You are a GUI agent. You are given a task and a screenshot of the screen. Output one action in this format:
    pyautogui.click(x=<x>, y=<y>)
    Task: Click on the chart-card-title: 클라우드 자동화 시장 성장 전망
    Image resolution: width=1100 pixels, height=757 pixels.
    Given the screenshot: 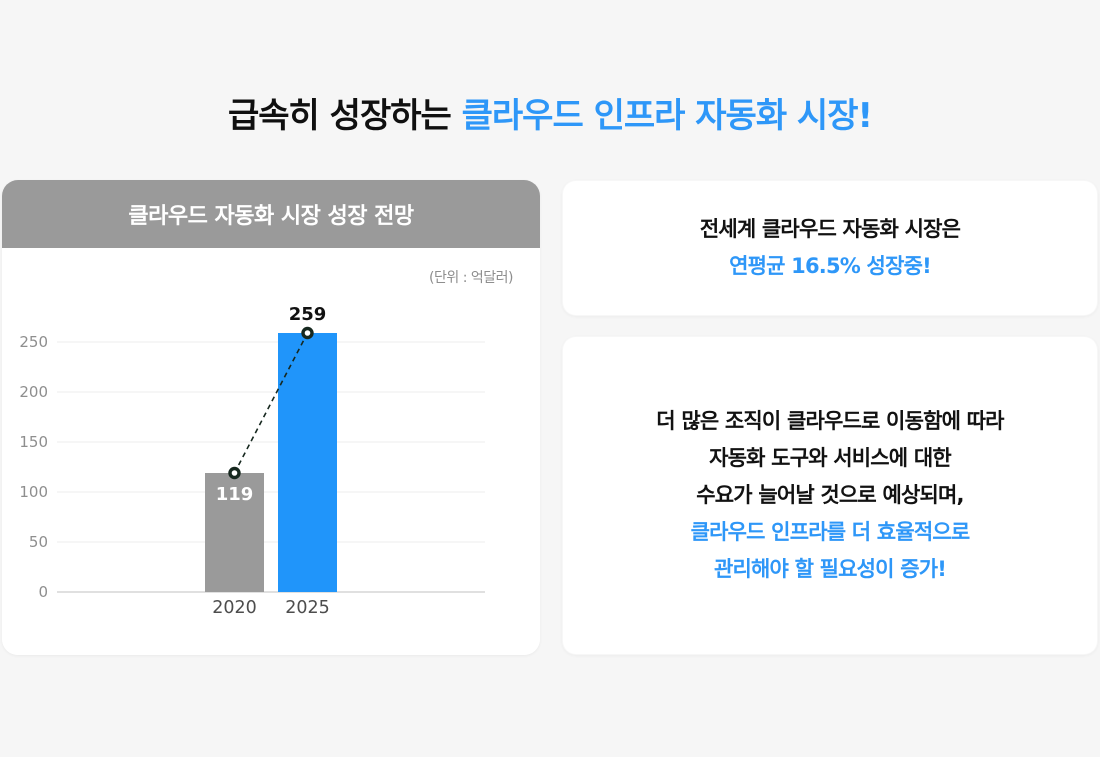 What is the action you would take?
    pyautogui.click(x=271, y=216)
    